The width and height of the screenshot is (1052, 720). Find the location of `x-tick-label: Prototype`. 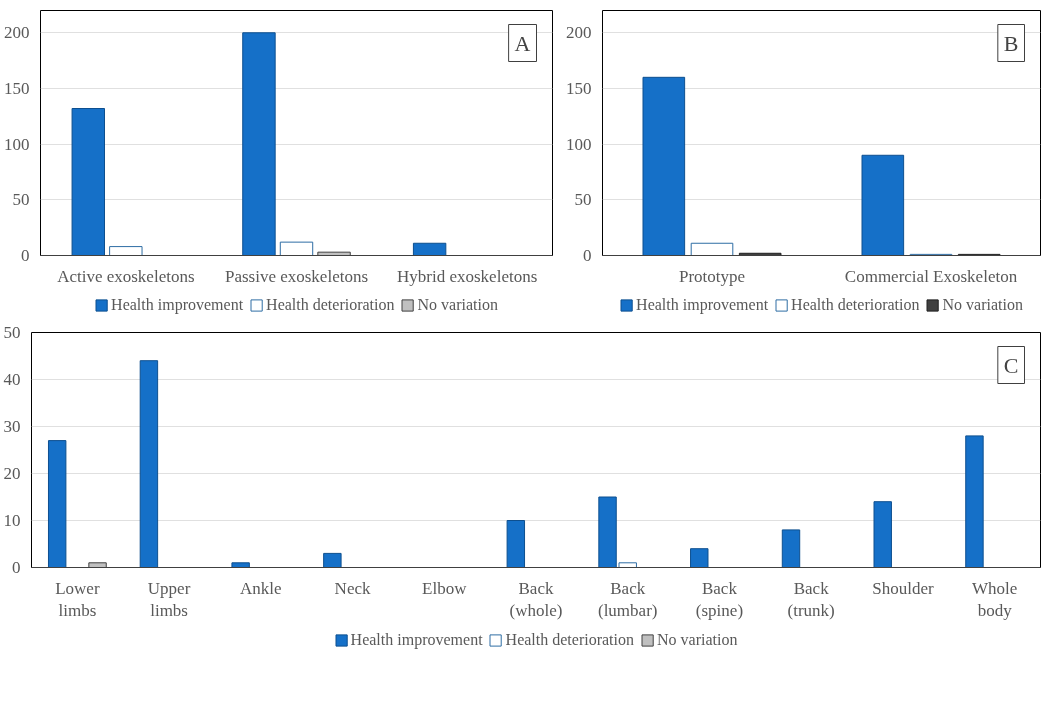

x-tick-label: Prototype is located at coordinates (712, 276).